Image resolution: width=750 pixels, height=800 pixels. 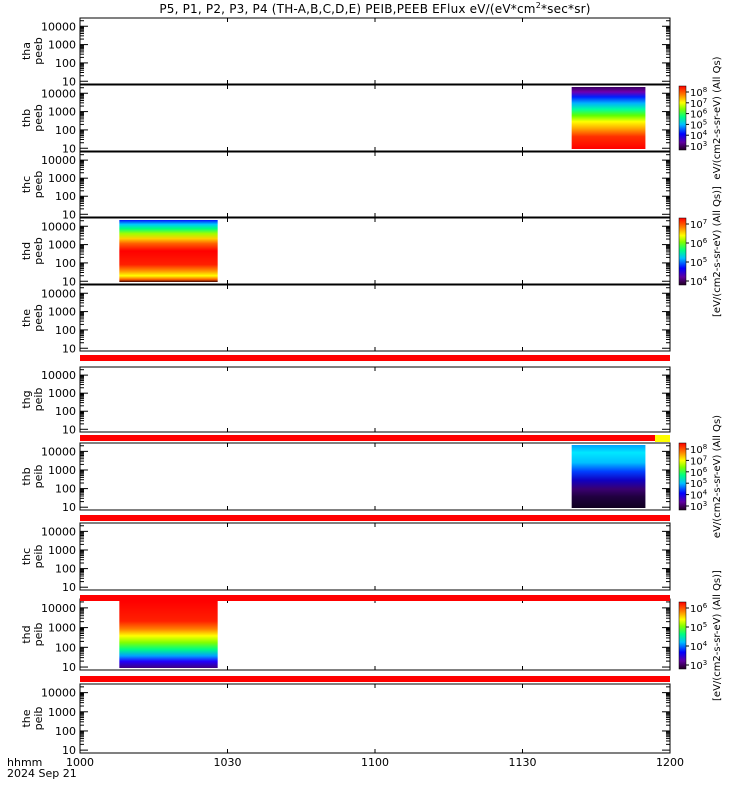 What do you see at coordinates (42, 773) in the screenshot?
I see `date-label: 2024 Sep 21` at bounding box center [42, 773].